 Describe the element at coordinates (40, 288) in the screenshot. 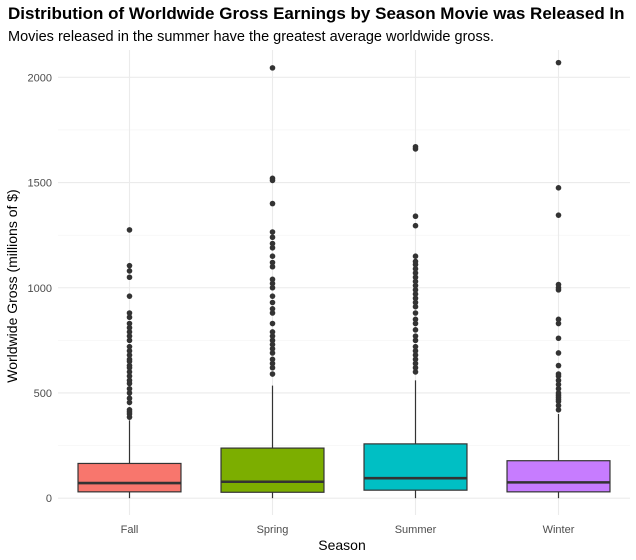

I see `y-tick-labels: 0 500 1000 1500 2000` at that location.